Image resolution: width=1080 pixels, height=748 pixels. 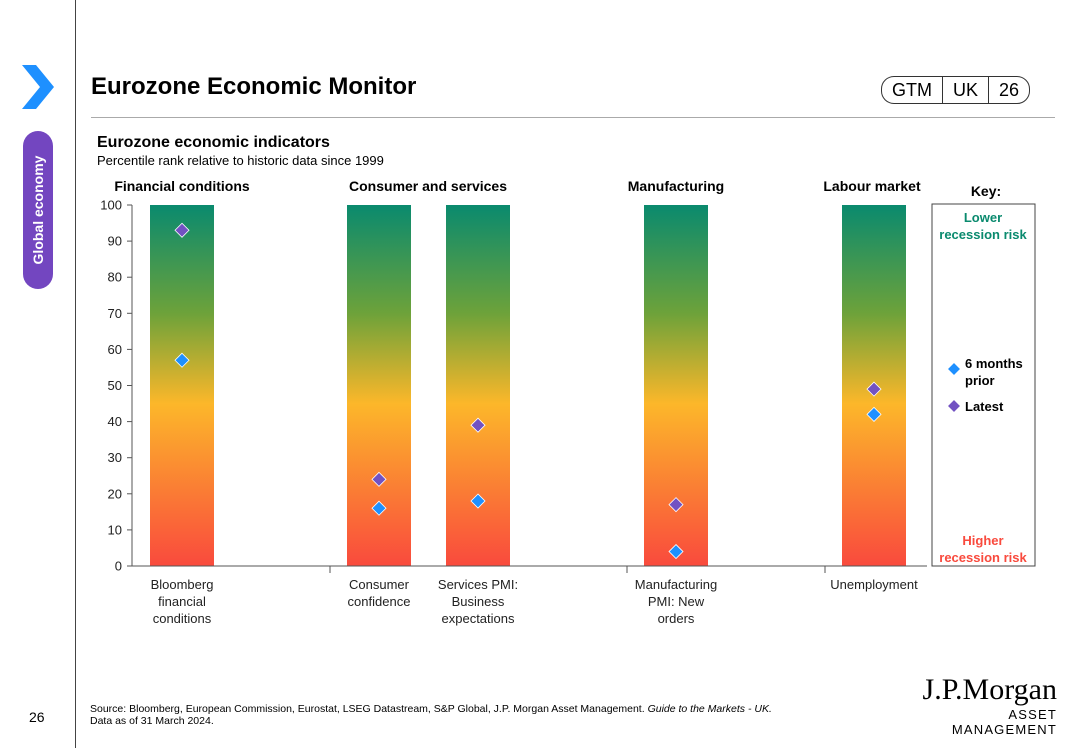 What do you see at coordinates (182, 601) in the screenshot?
I see `category-label: financial` at bounding box center [182, 601].